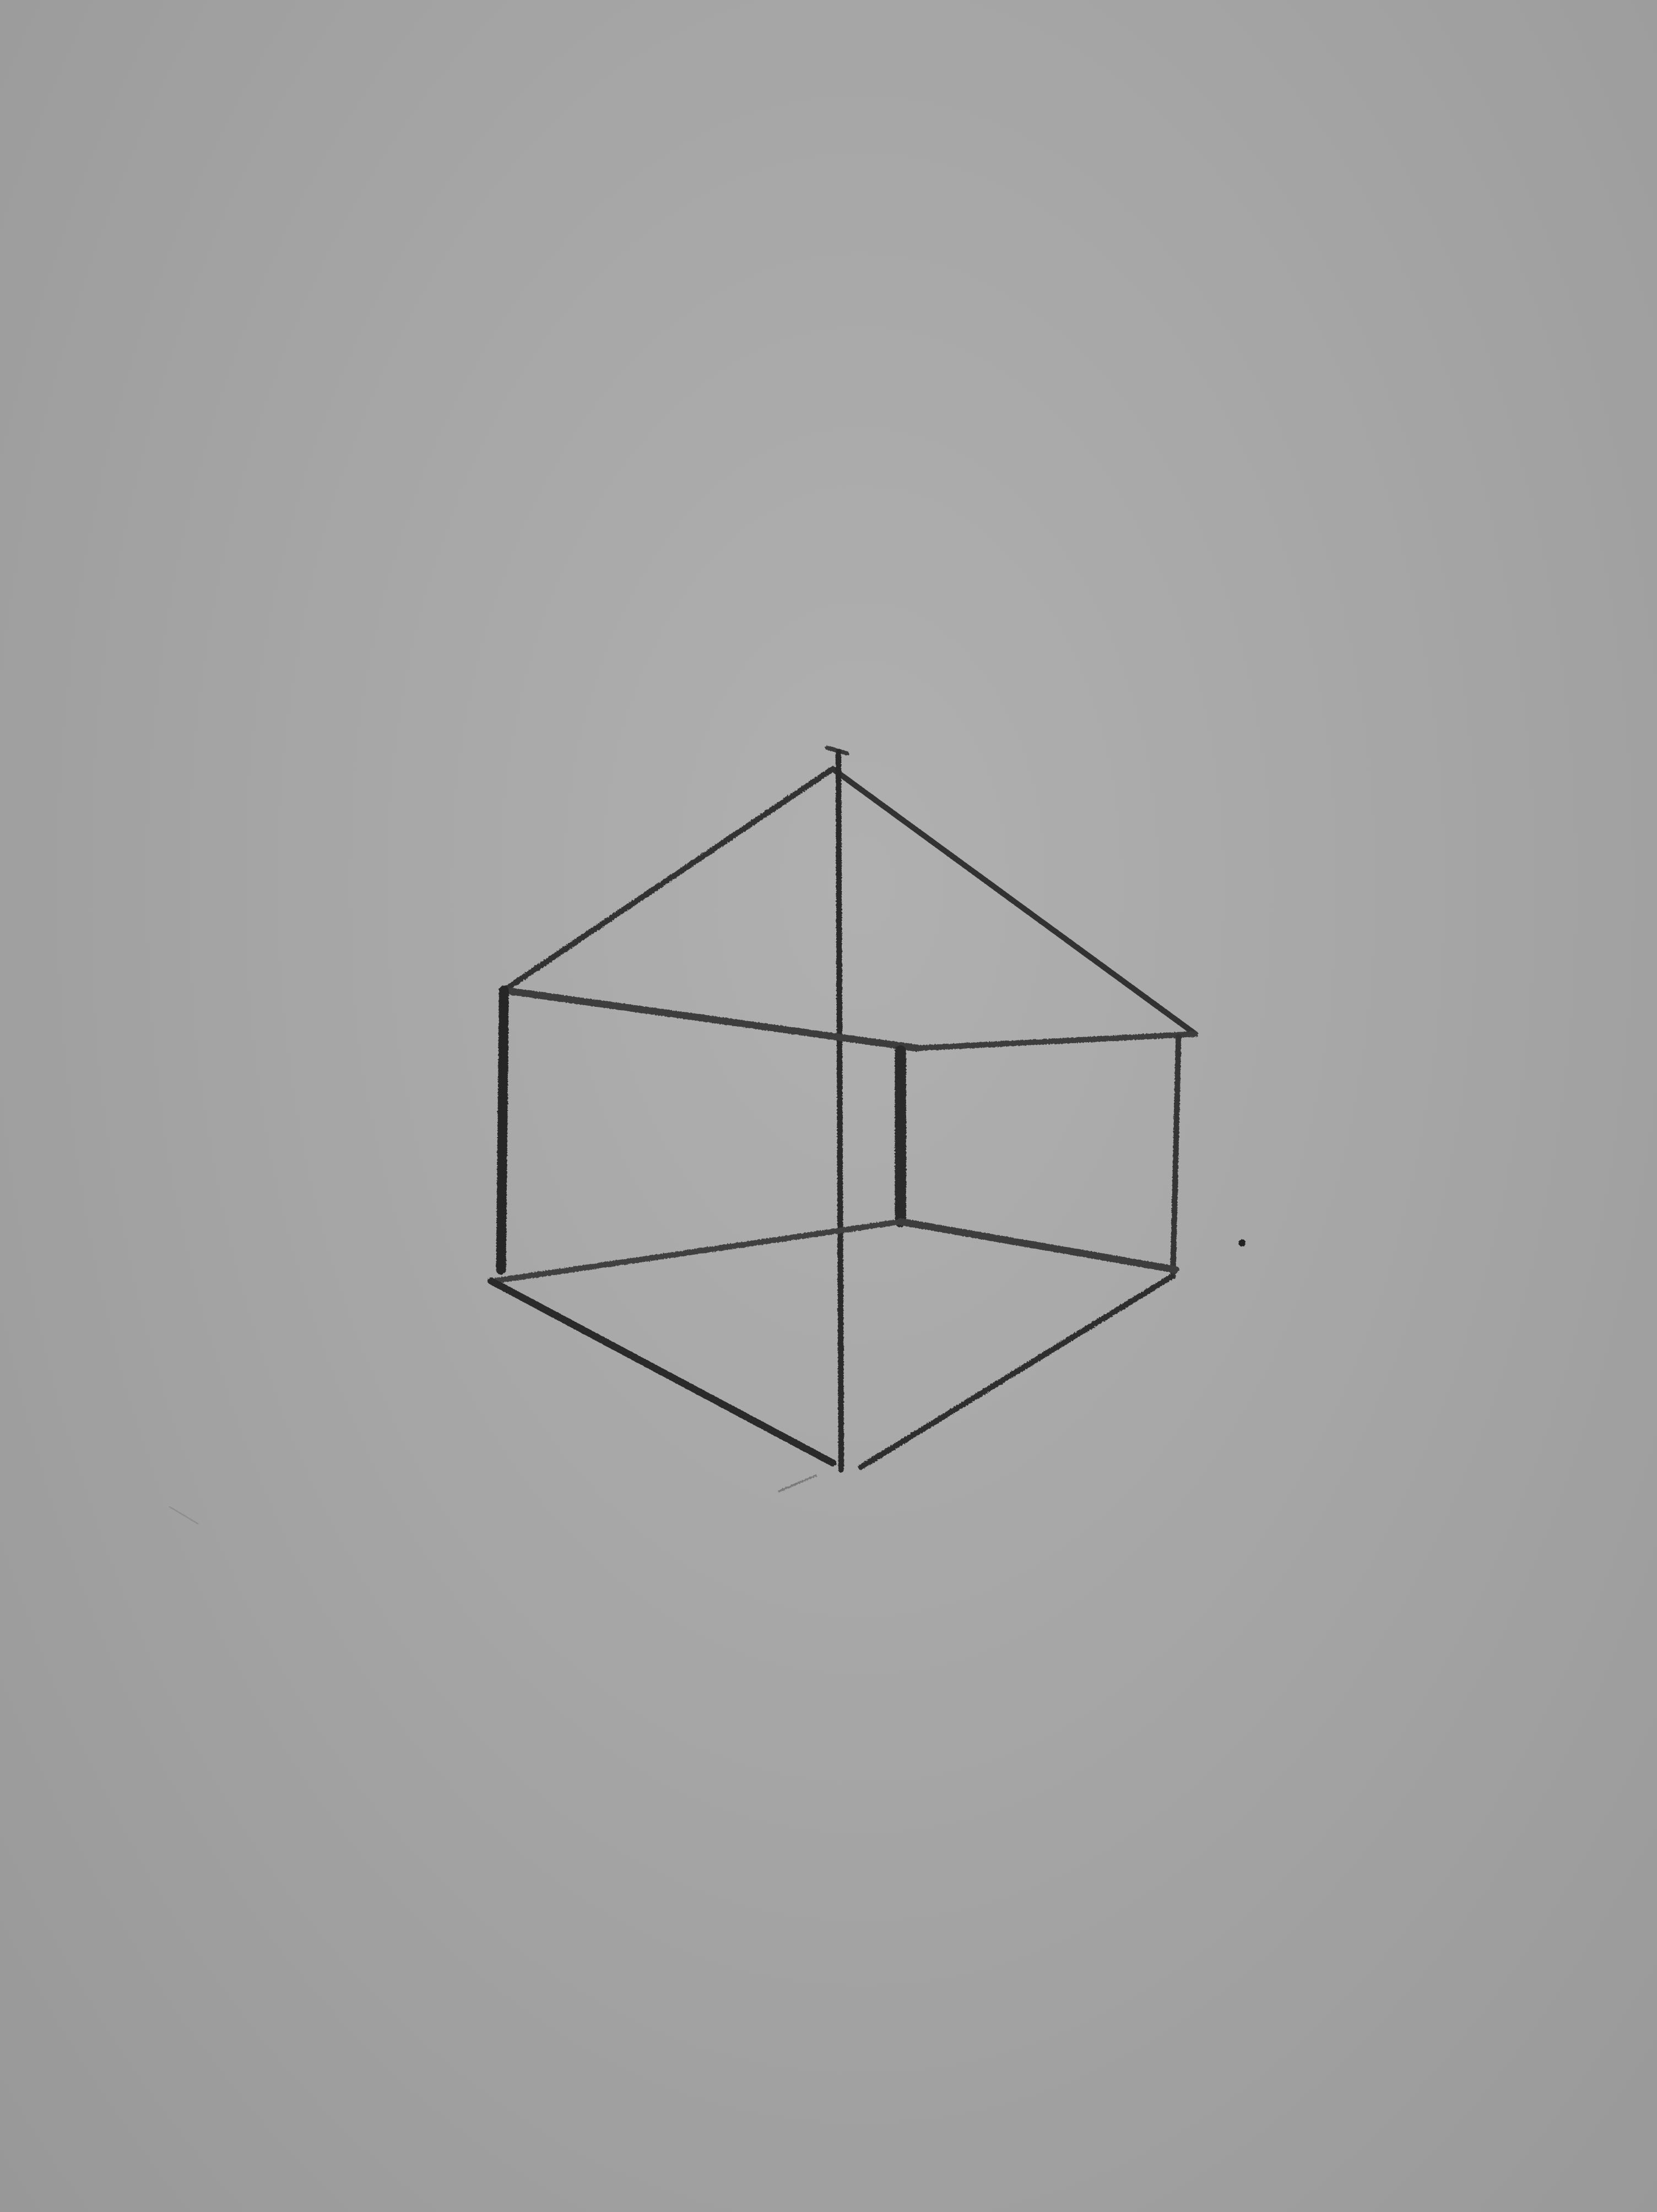 The width and height of the screenshot is (1657, 2212). What do you see at coordinates (1176, 1157) in the screenshot?
I see `right-vertical-edge` at bounding box center [1176, 1157].